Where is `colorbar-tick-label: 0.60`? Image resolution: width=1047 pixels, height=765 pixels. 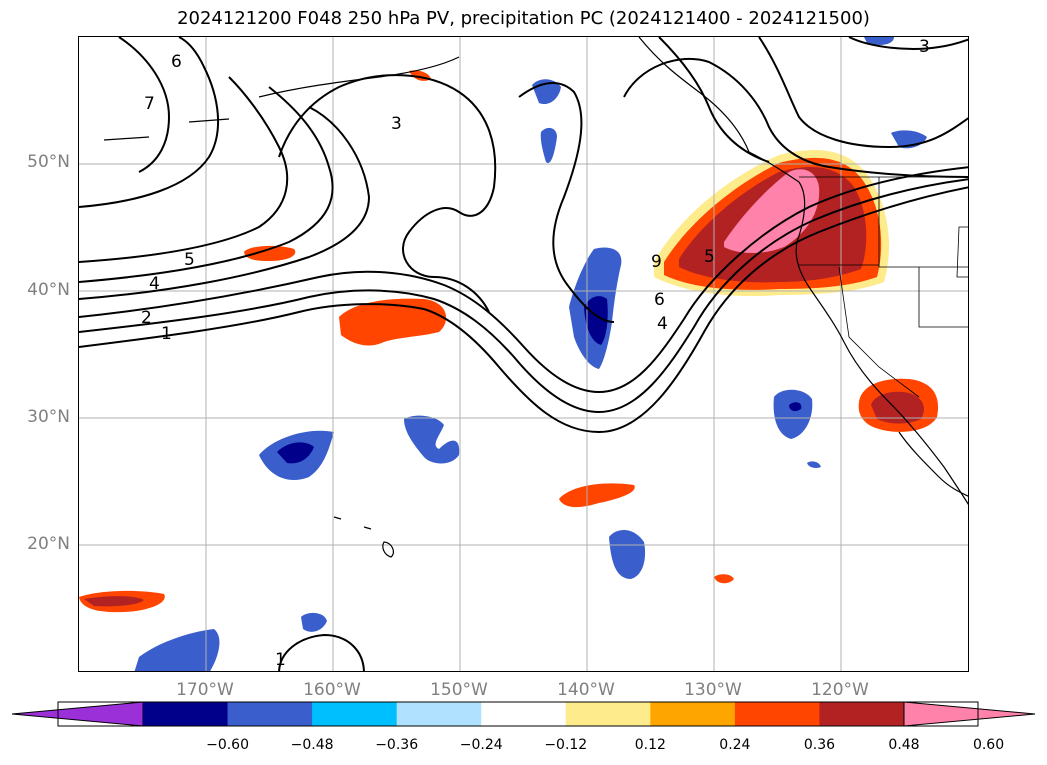
colorbar-tick-label: 0.60 is located at coordinates (988, 745).